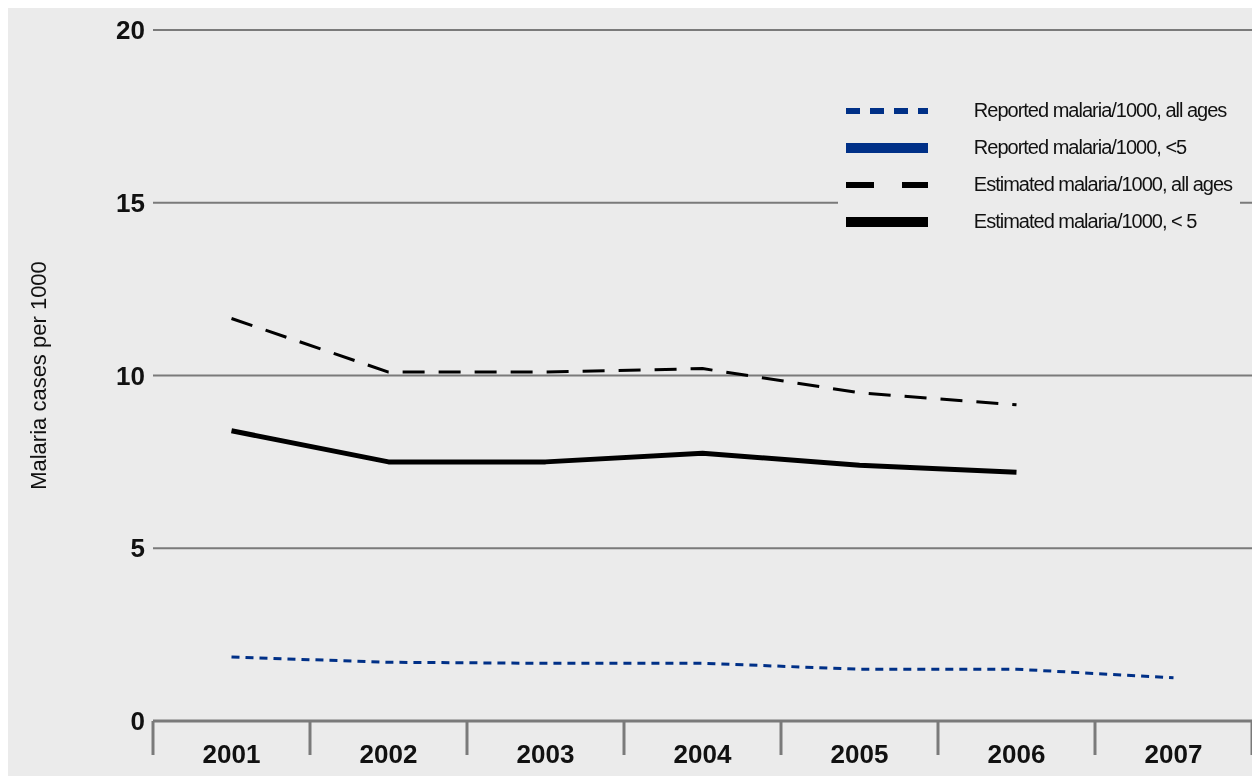 Image resolution: width=1260 pixels, height=784 pixels. Describe the element at coordinates (1080, 147) in the screenshot. I see `legend-label: Reported malaria/1000, <5` at that location.